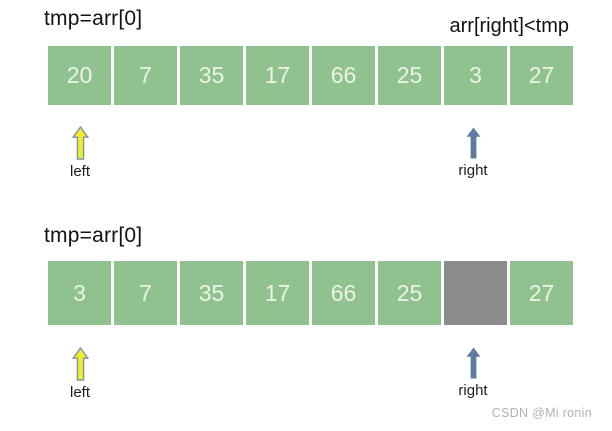  I want to click on step1-left-label: left, so click(79, 171).